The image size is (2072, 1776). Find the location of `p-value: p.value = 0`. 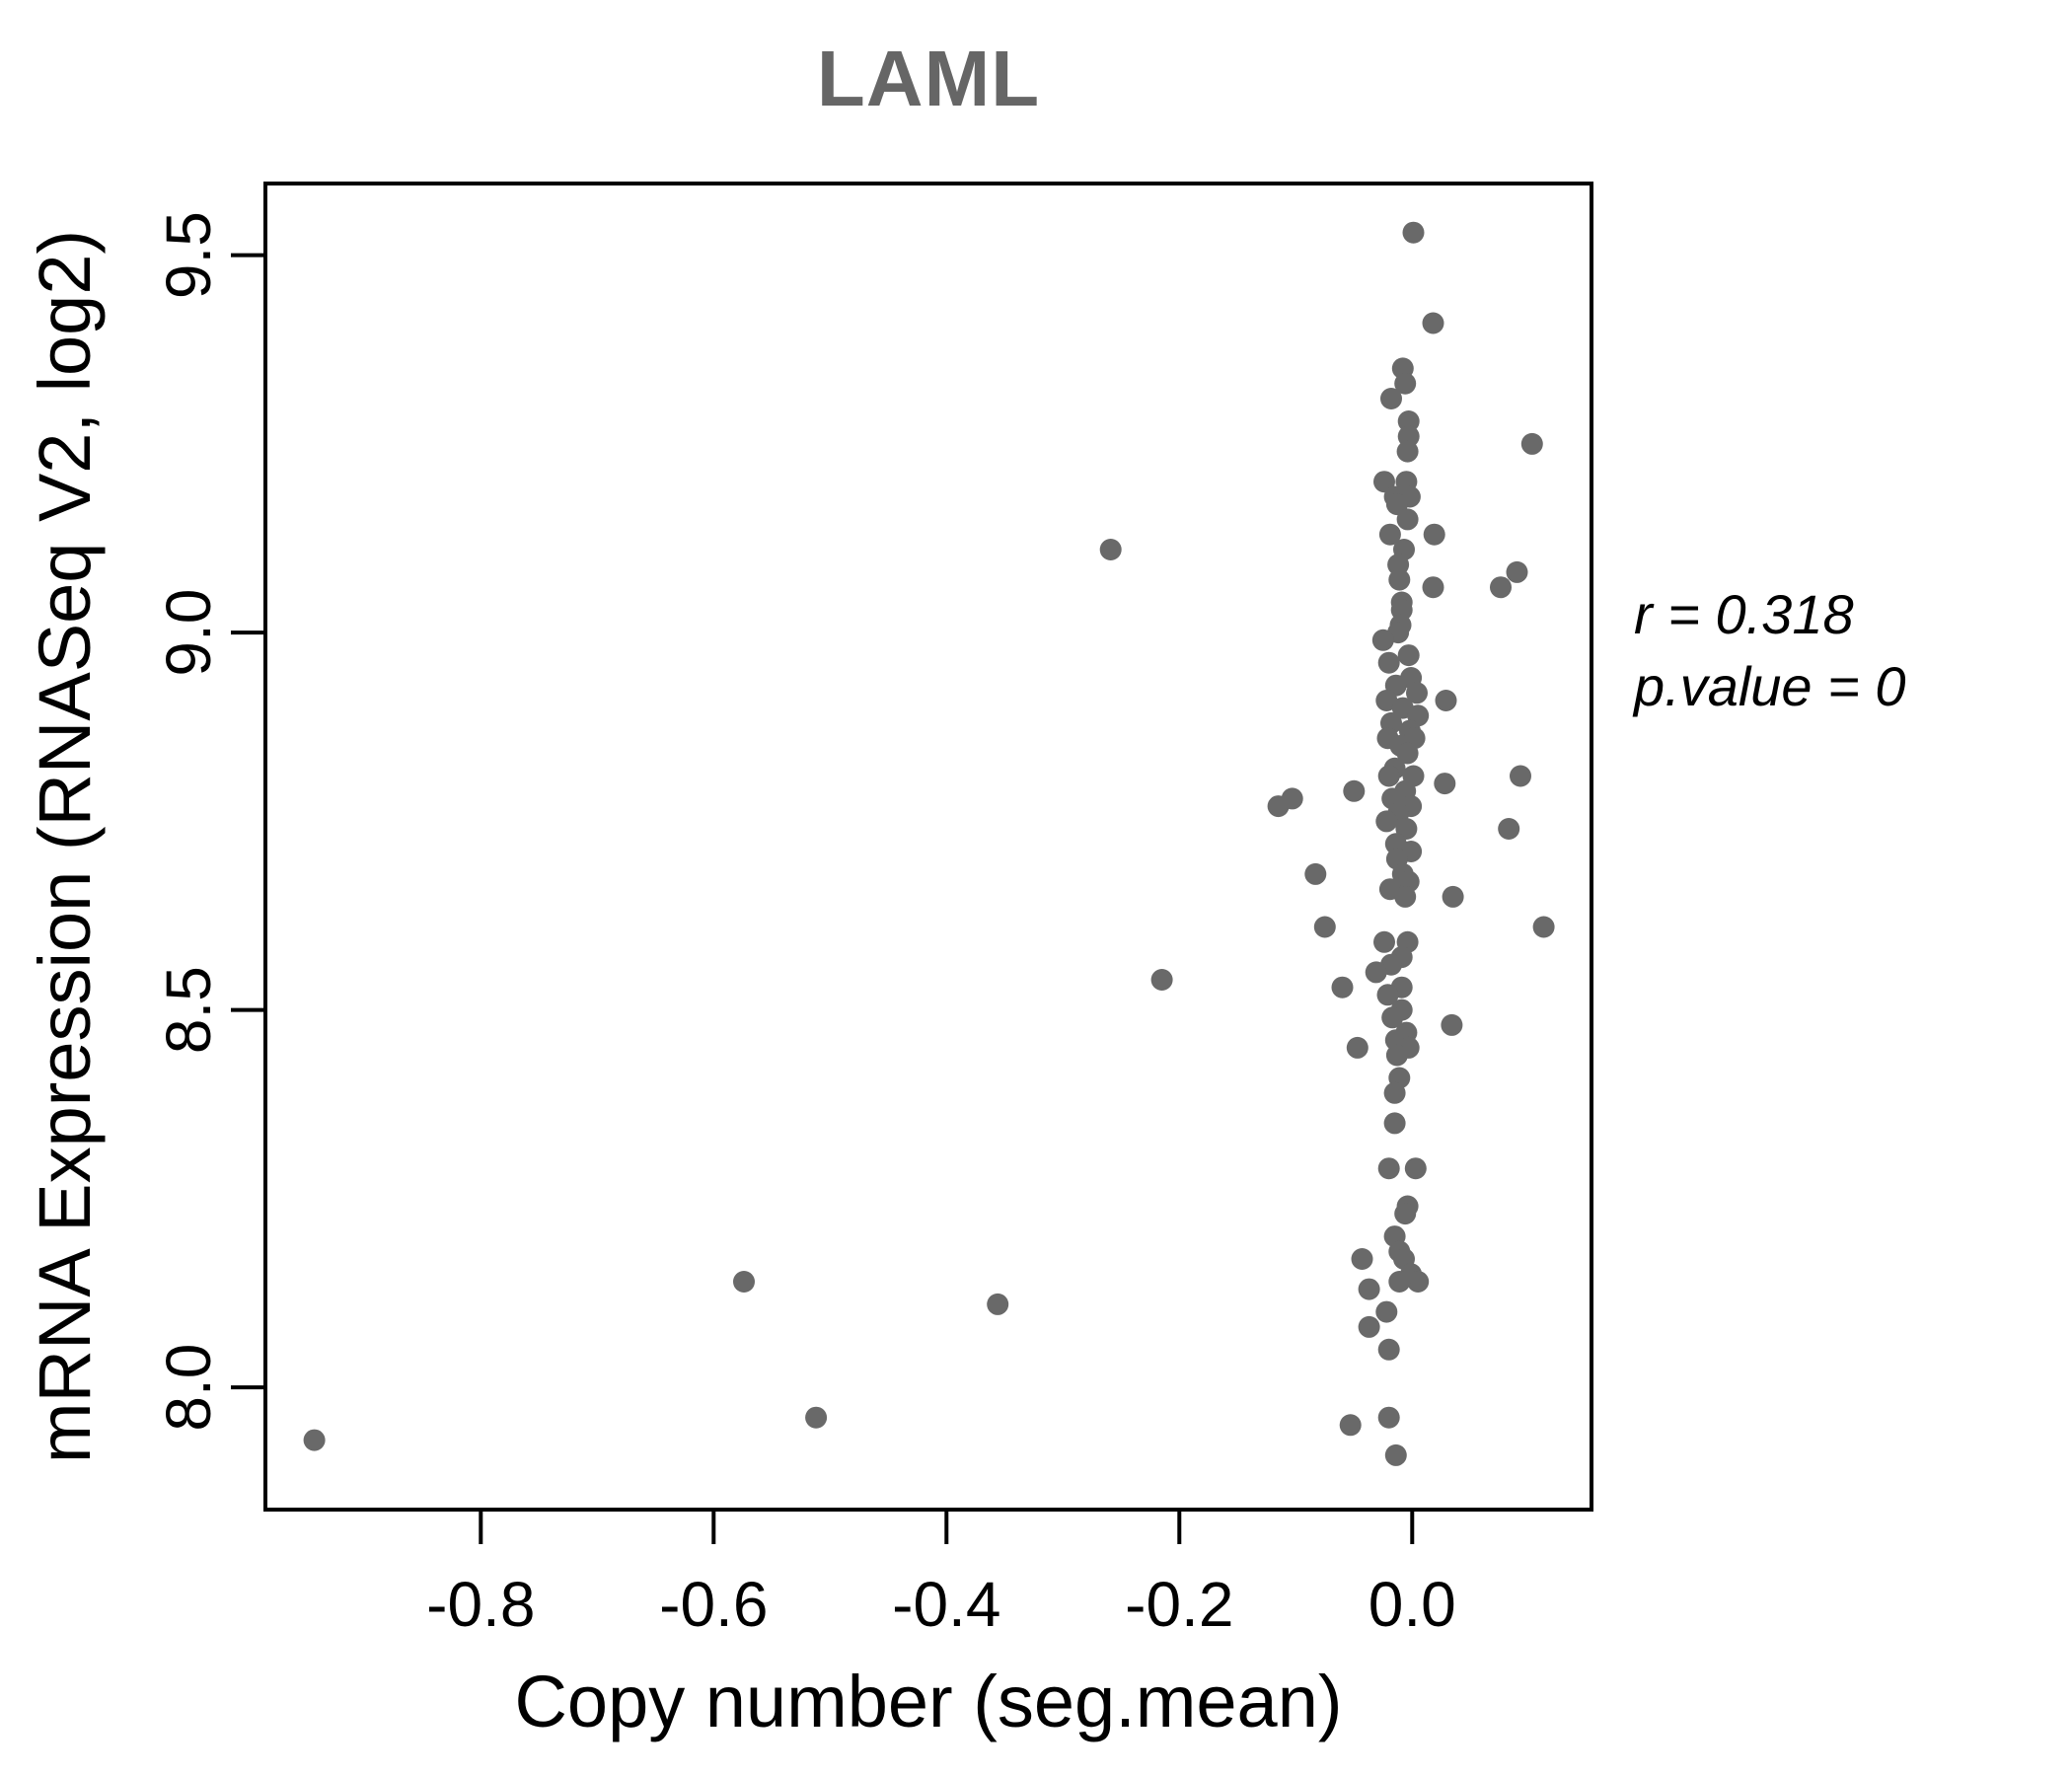

p-value: p.value = 0 is located at coordinates (1770, 686).